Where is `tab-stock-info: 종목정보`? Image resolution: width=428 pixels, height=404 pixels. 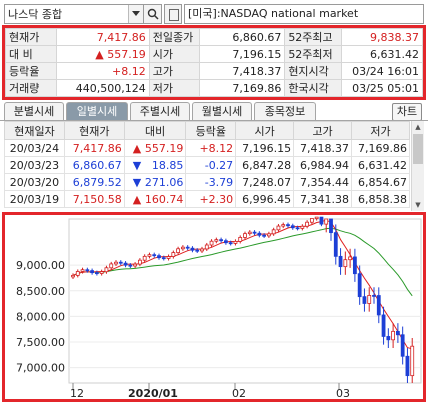
tab-stock-info: 종목정보 is located at coordinates (285, 111).